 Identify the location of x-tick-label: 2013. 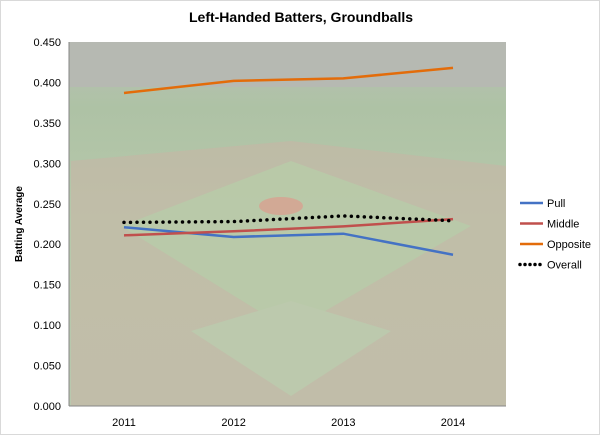
(343, 423).